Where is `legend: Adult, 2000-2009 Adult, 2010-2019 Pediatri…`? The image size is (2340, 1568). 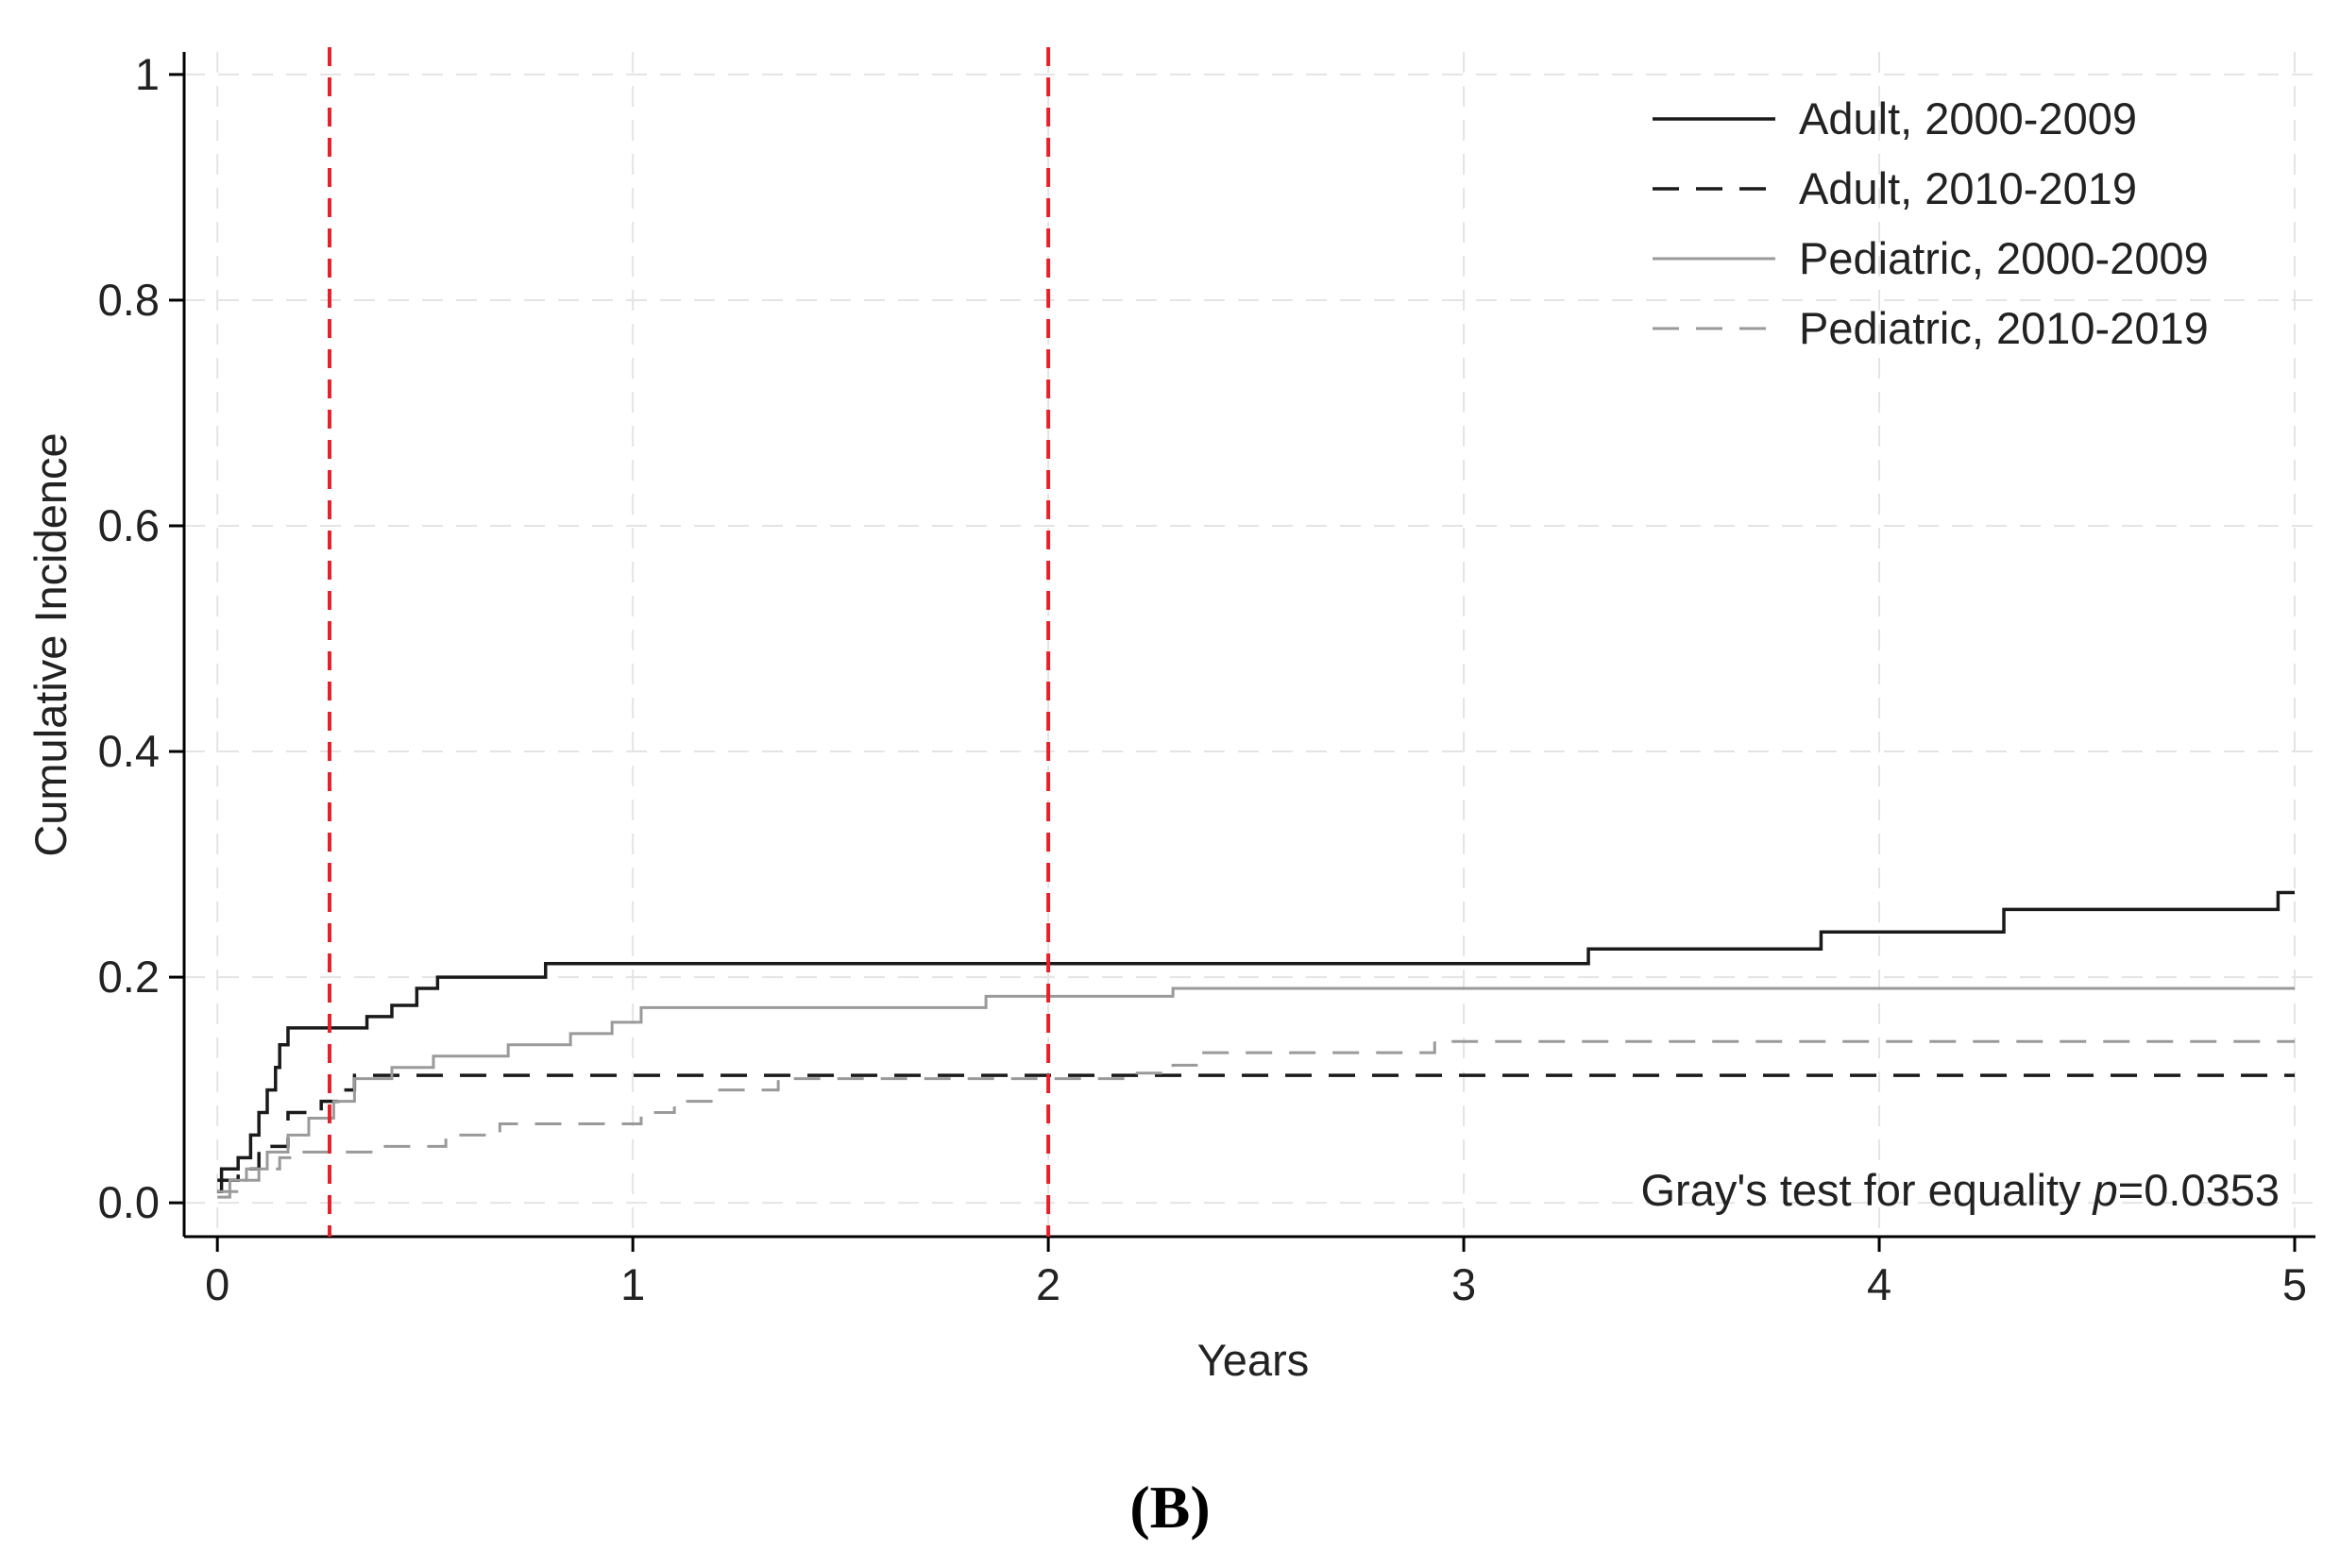 legend: Adult, 2000-2009 Adult, 2010-2019 Pediatri… is located at coordinates (1931, 223).